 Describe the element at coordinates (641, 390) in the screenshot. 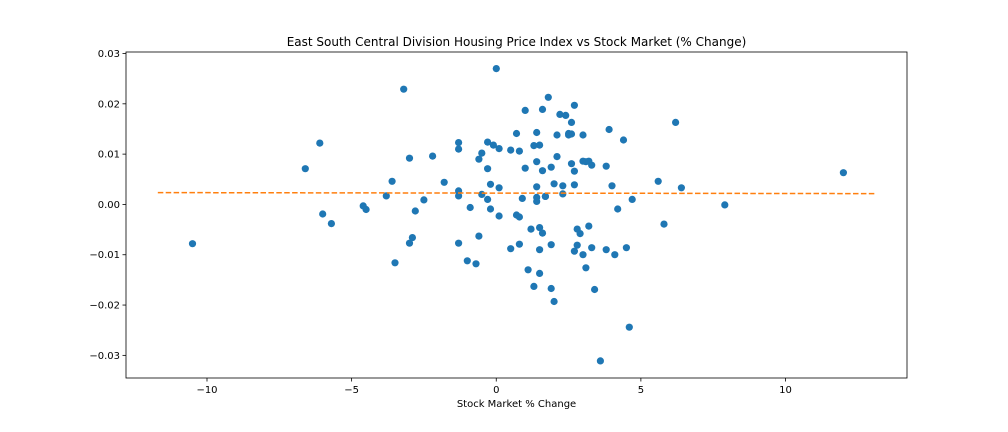

I see `x-tick-label: 5` at that location.